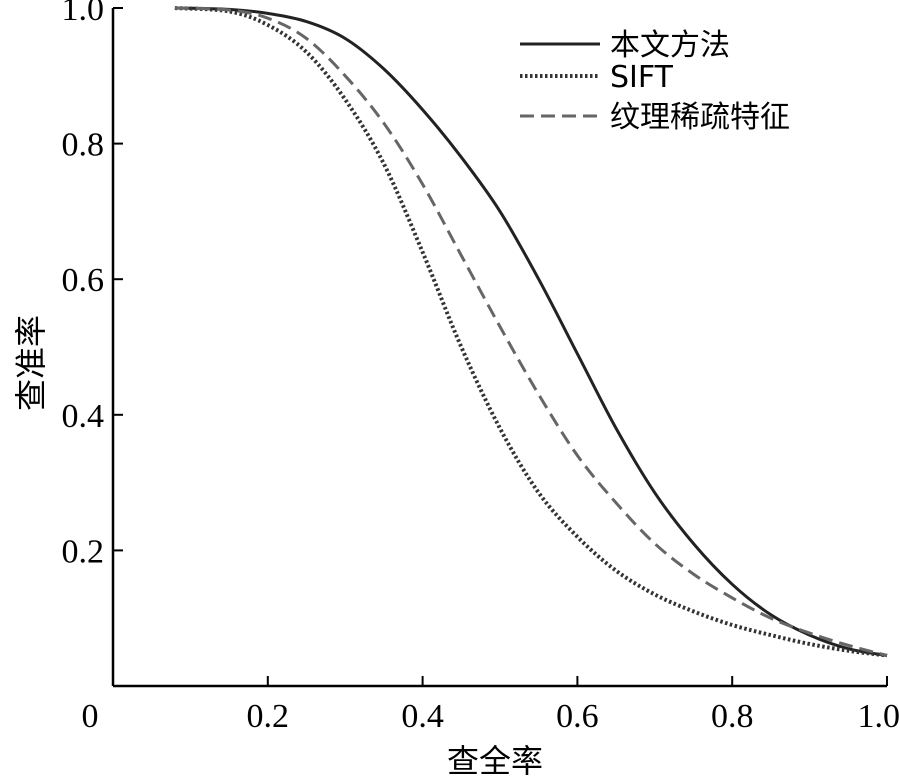  I want to click on y-tick-label: 0.8, so click(83, 145).